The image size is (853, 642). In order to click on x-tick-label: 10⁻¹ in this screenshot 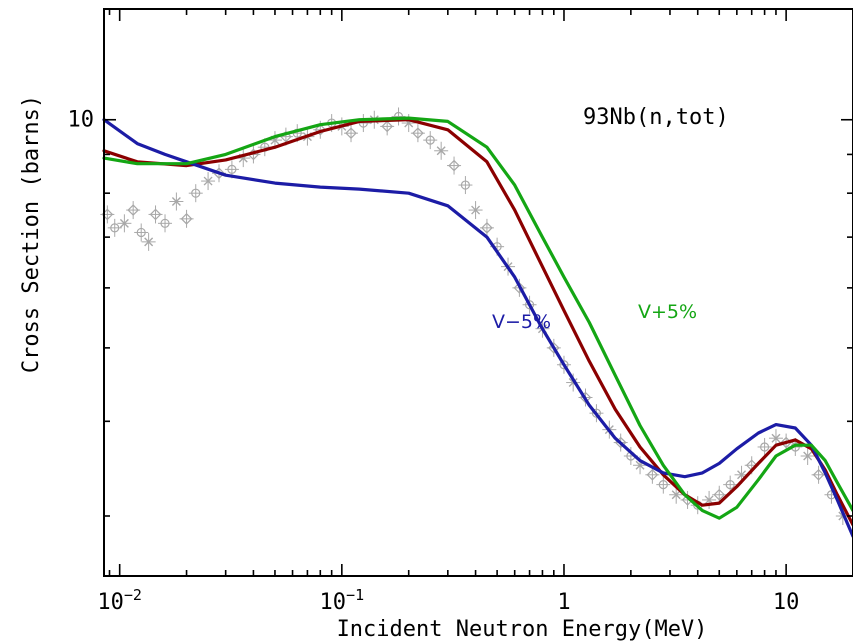, I will do `click(342, 600)`.